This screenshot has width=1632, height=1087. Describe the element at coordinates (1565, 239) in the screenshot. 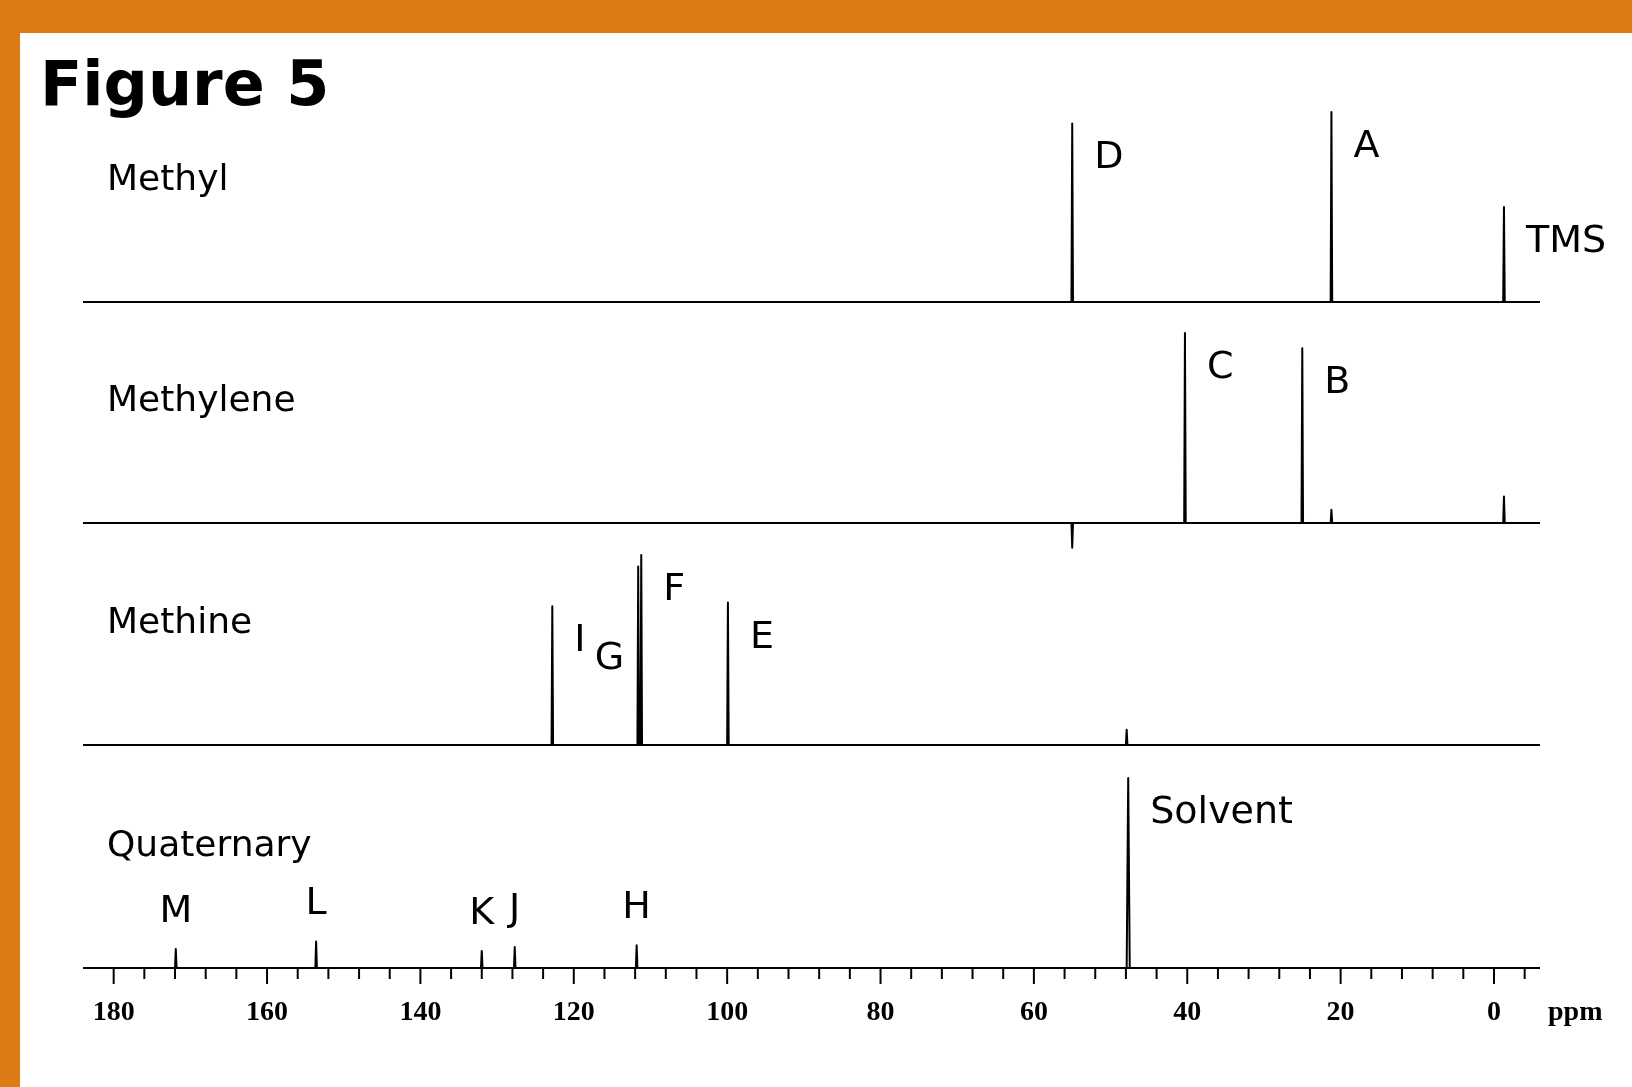

I see `annotation: TMS` at that location.